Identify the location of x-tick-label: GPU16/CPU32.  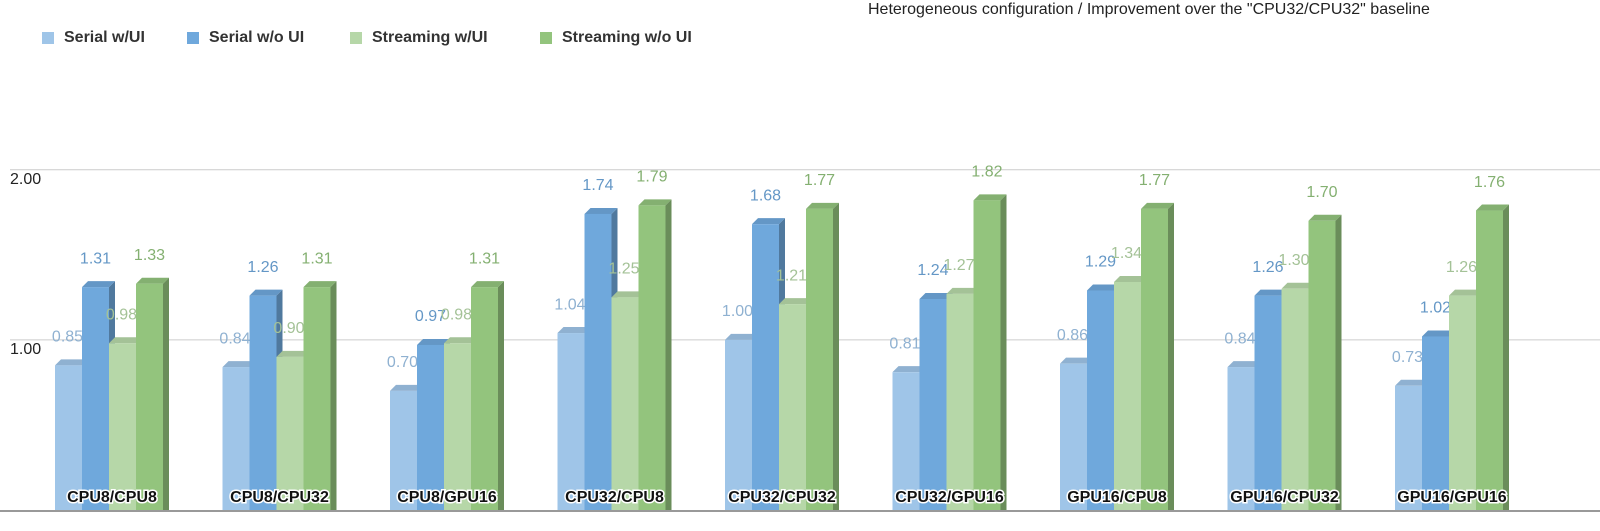
(1284, 497).